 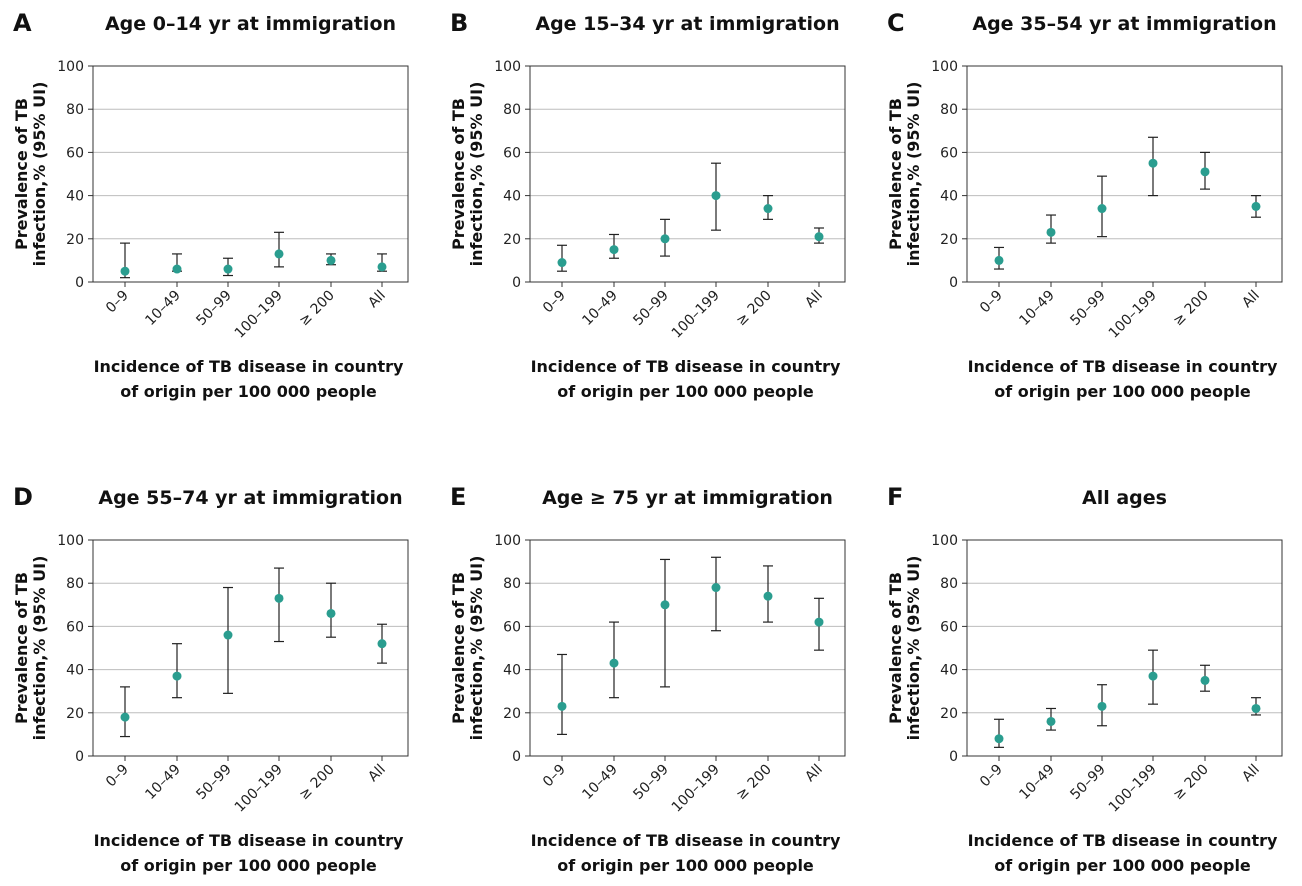 I want to click on panel-letter: B, so click(x=459, y=23).